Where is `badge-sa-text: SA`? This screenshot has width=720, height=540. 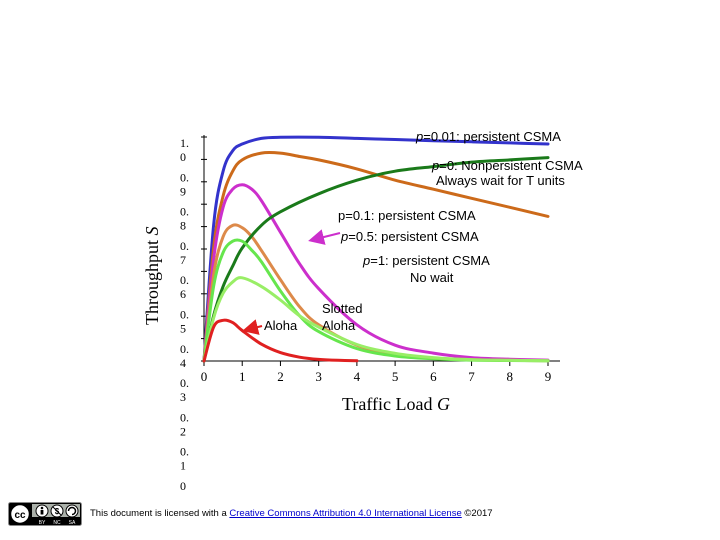 badge-sa-text: SA is located at coordinates (72, 523).